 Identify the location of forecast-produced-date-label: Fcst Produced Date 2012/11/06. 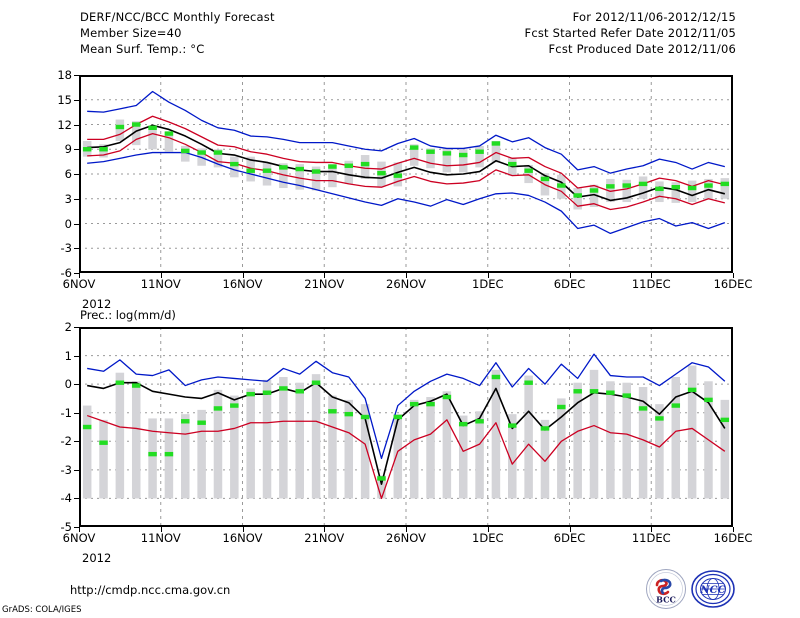
(642, 49).